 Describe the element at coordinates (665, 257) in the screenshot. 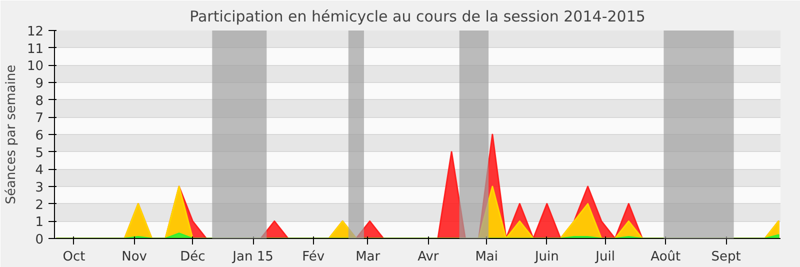

I see `x-tick-label: Août` at that location.